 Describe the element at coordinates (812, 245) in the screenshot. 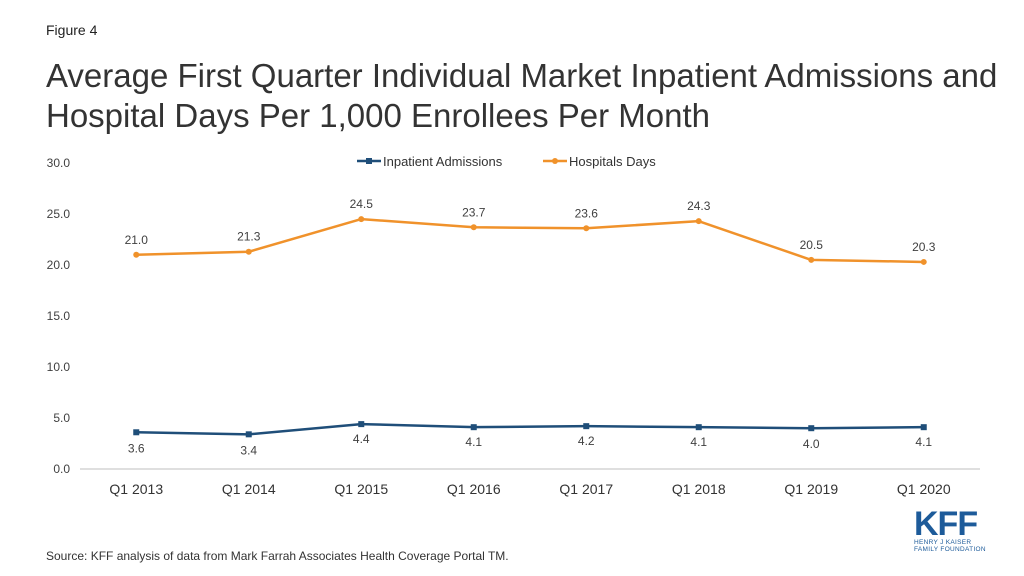

I see `data-label: 20.5` at that location.